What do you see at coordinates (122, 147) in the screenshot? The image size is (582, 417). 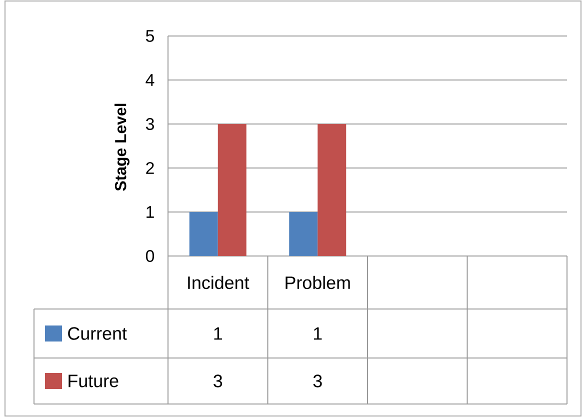 I see `y-axis-title: Stage Level` at bounding box center [122, 147].